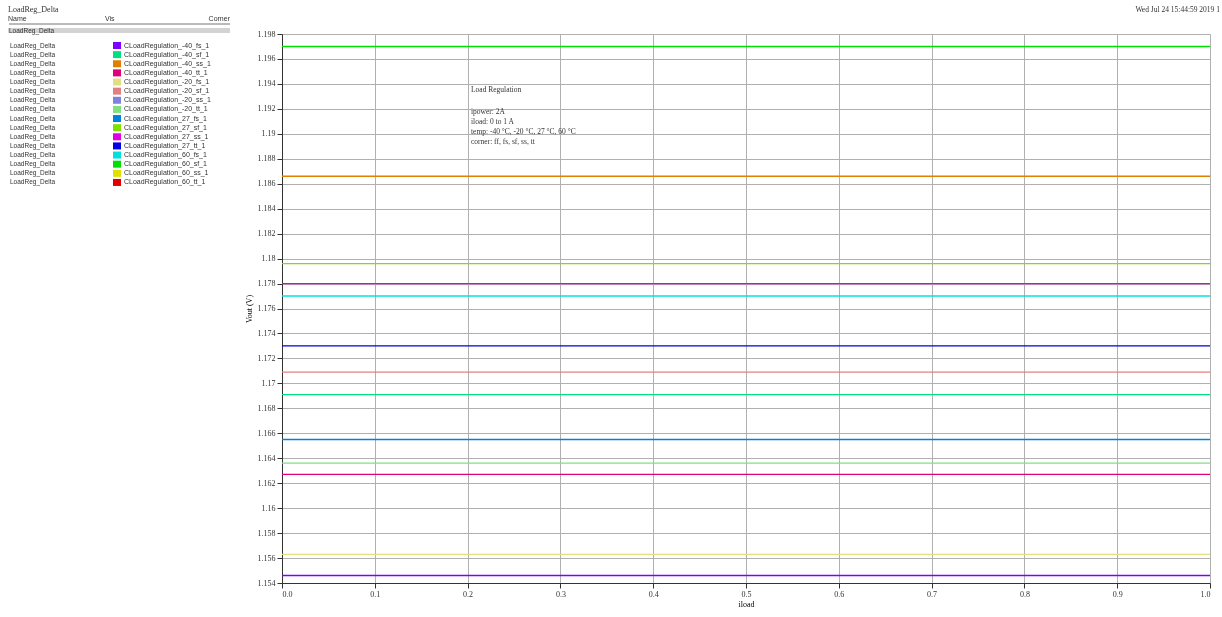 This screenshot has width=1222, height=617. What do you see at coordinates (268, 508) in the screenshot?
I see `y-tick-label: 1.16` at bounding box center [268, 508].